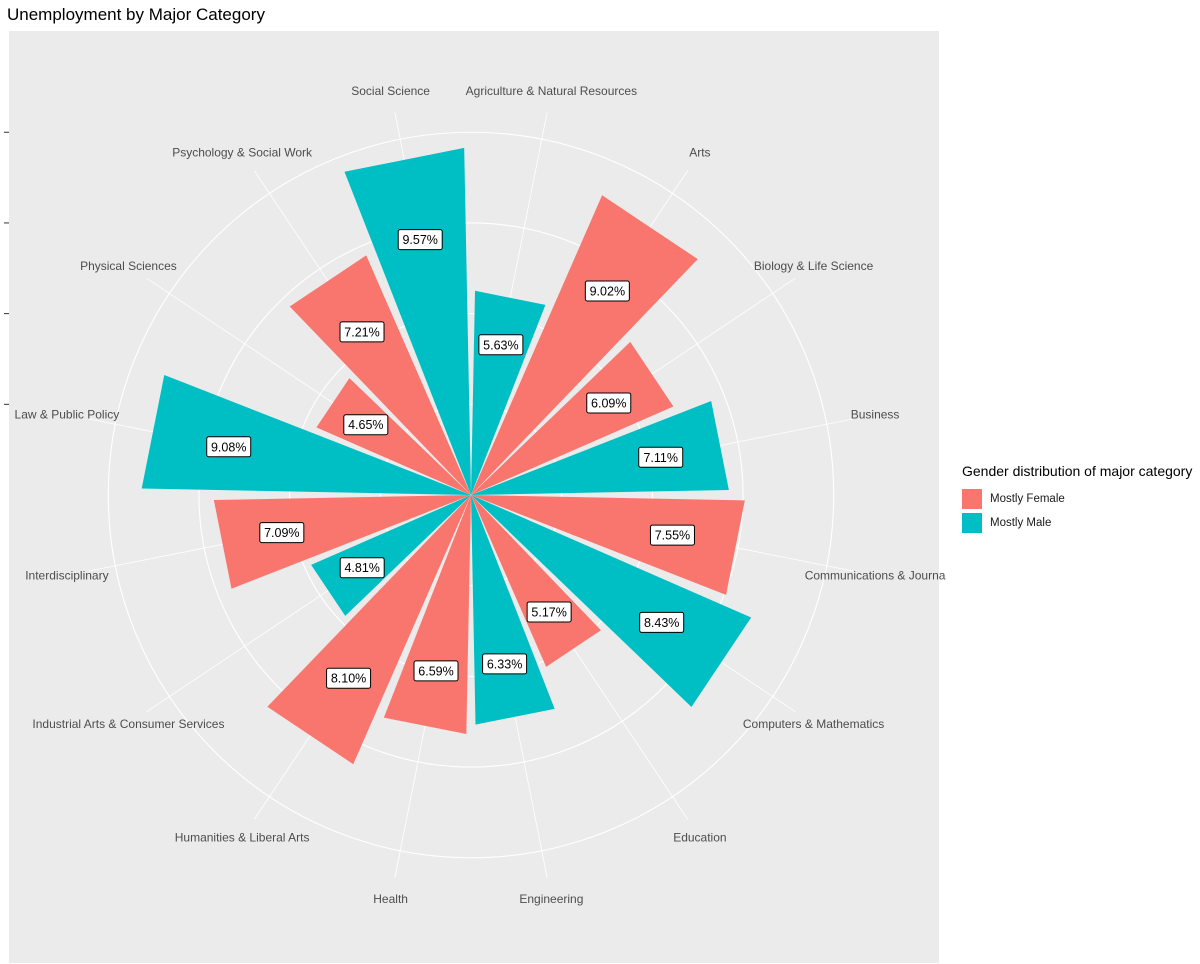 The height and width of the screenshot is (964, 1200). I want to click on legend-item-mostly-female: Mostly Female, so click(1080, 499).